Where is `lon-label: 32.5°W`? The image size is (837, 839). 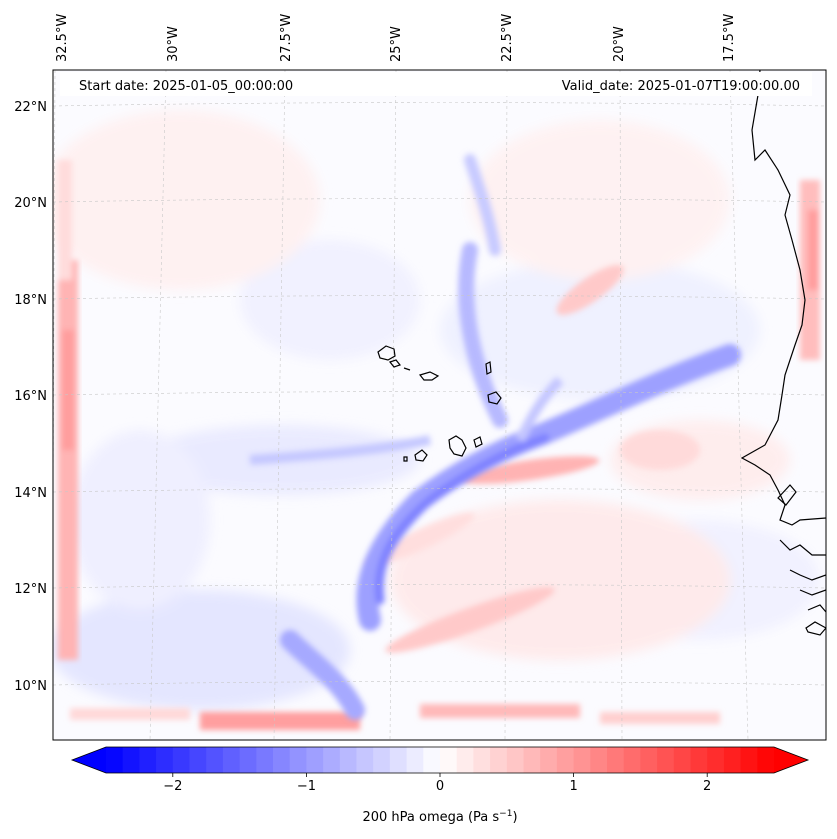 lon-label: 32.5°W is located at coordinates (62, 38).